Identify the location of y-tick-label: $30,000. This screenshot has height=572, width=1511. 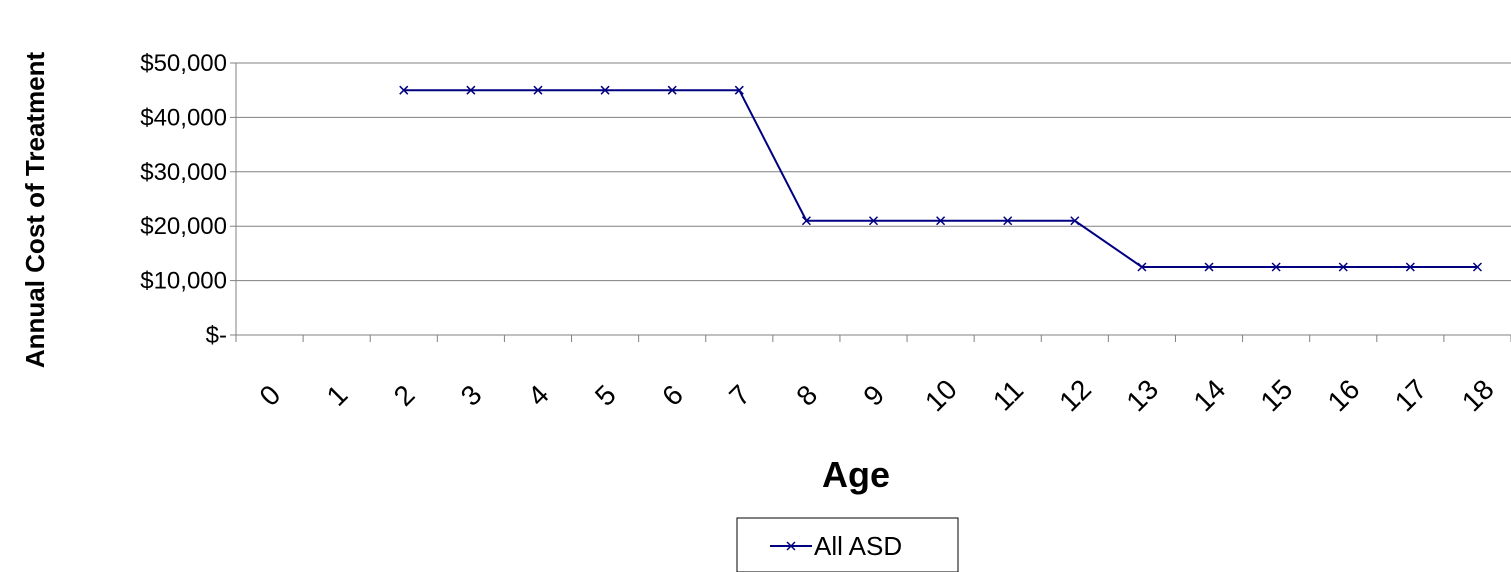
(183, 172).